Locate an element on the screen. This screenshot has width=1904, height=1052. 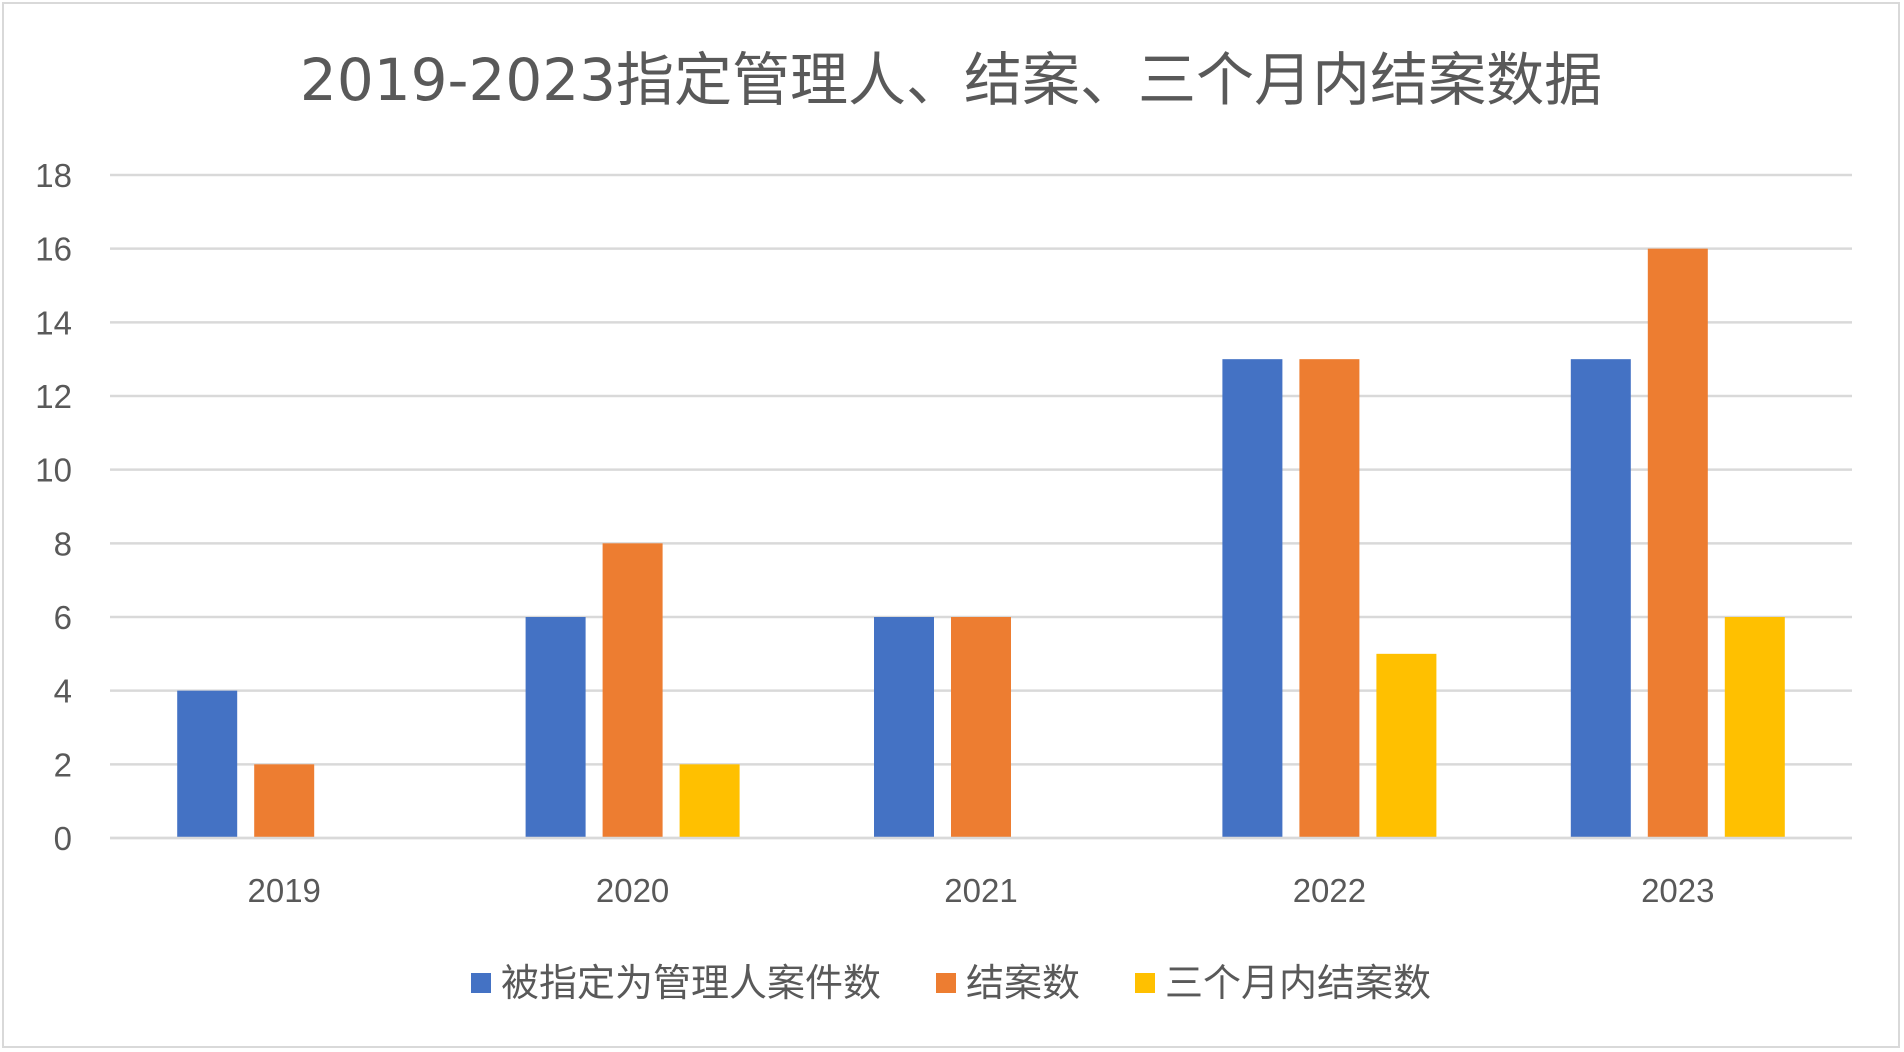
legend-label-1: 被指定为管理人案件数 is located at coordinates (691, 983).